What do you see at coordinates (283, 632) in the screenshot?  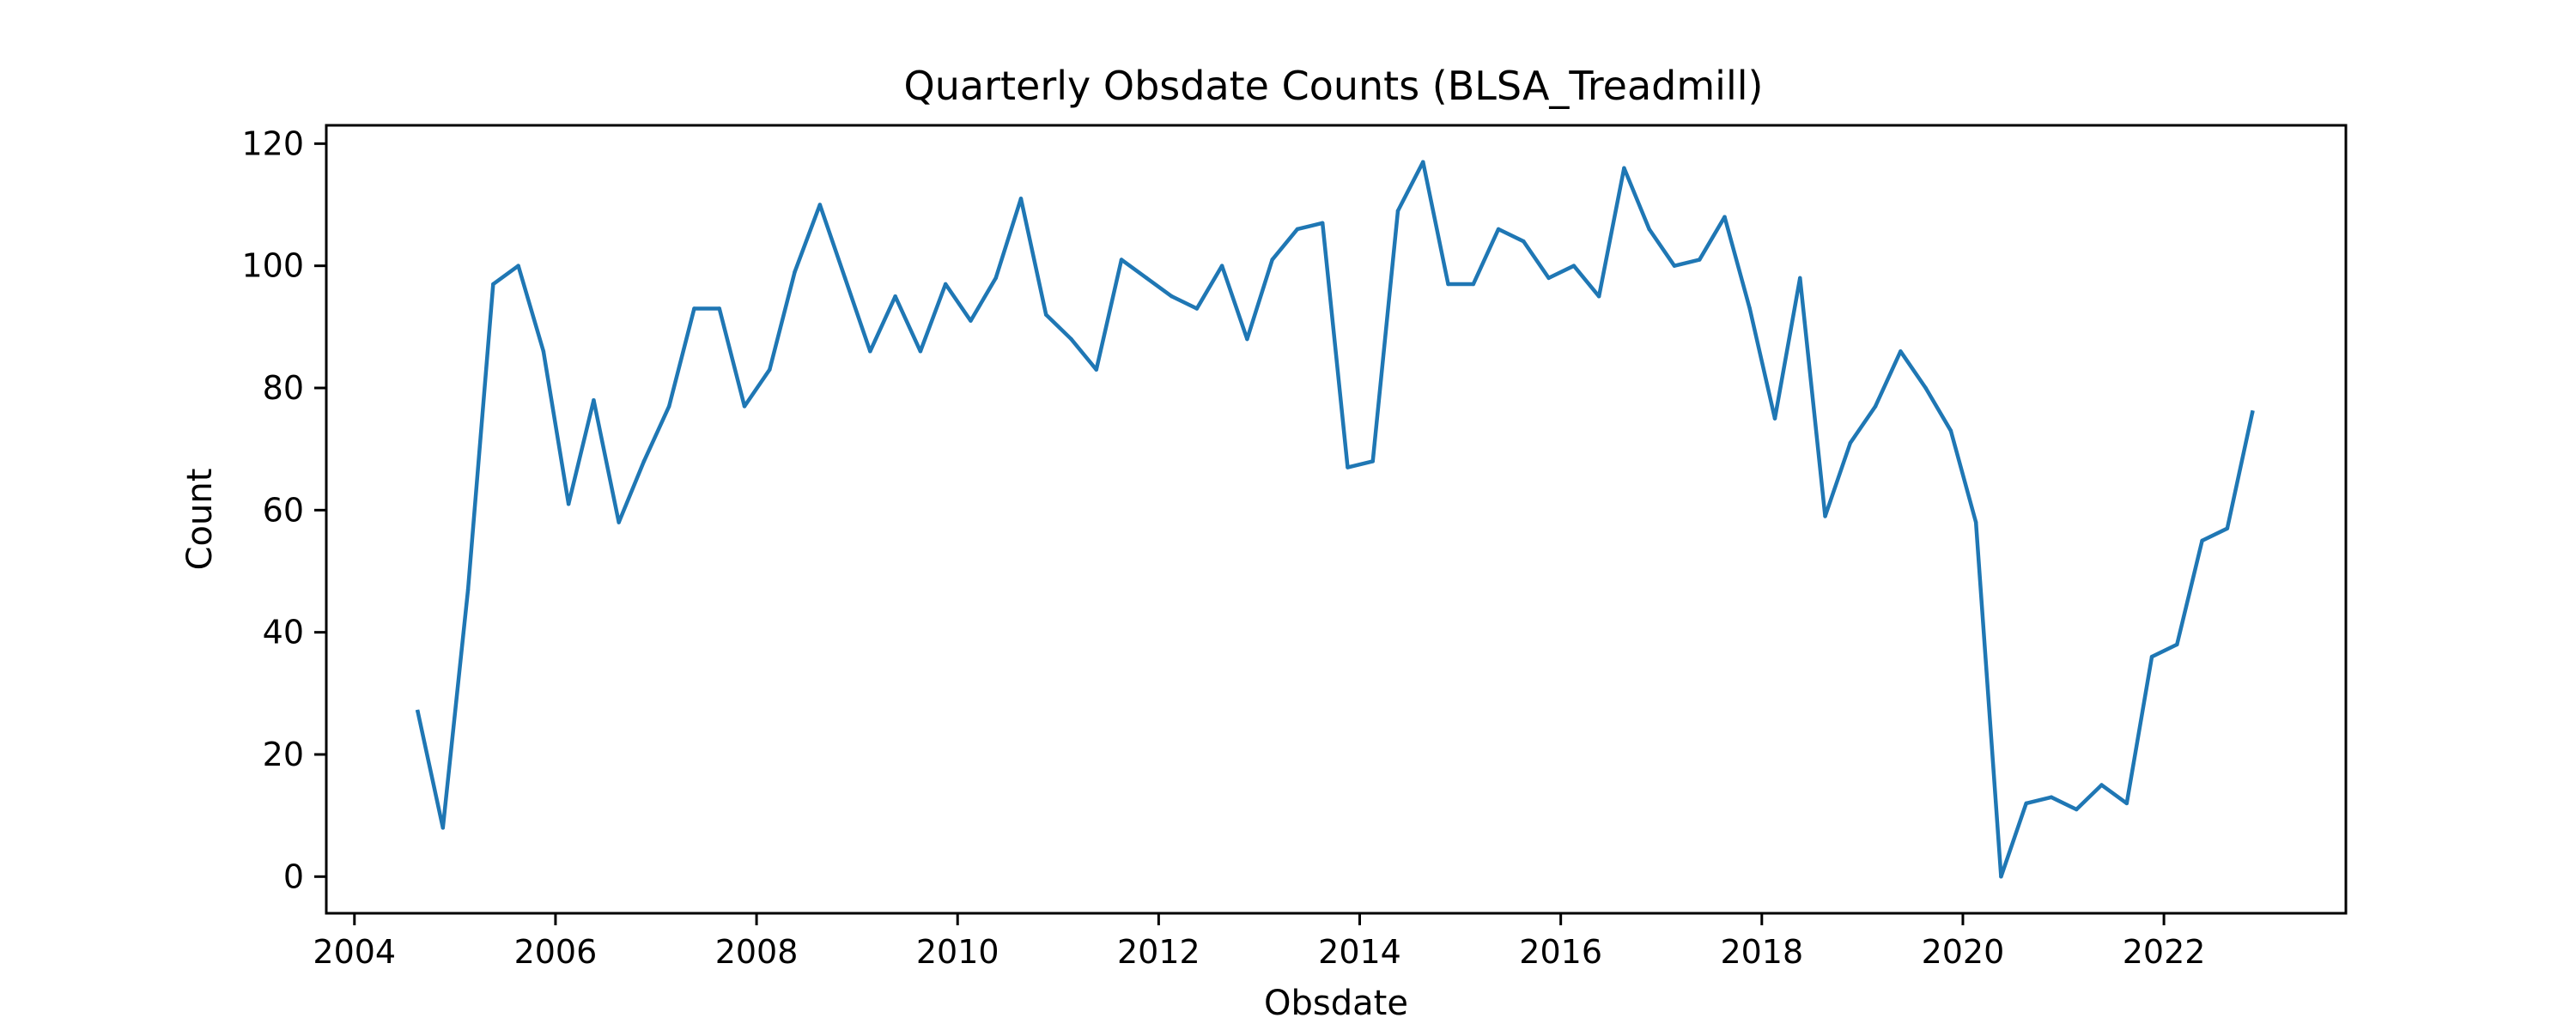 I see `y-tick-label: 40` at bounding box center [283, 632].